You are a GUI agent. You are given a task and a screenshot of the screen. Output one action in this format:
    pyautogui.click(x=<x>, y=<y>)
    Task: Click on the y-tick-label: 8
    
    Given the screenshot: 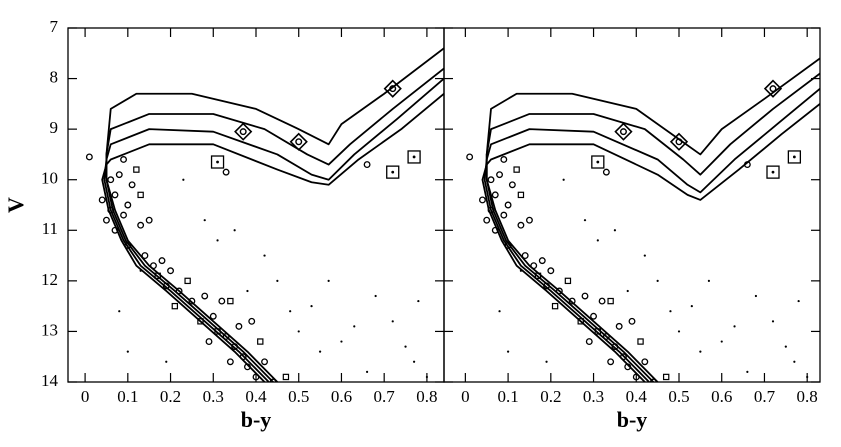 What is the action you would take?
    pyautogui.click(x=54, y=76)
    